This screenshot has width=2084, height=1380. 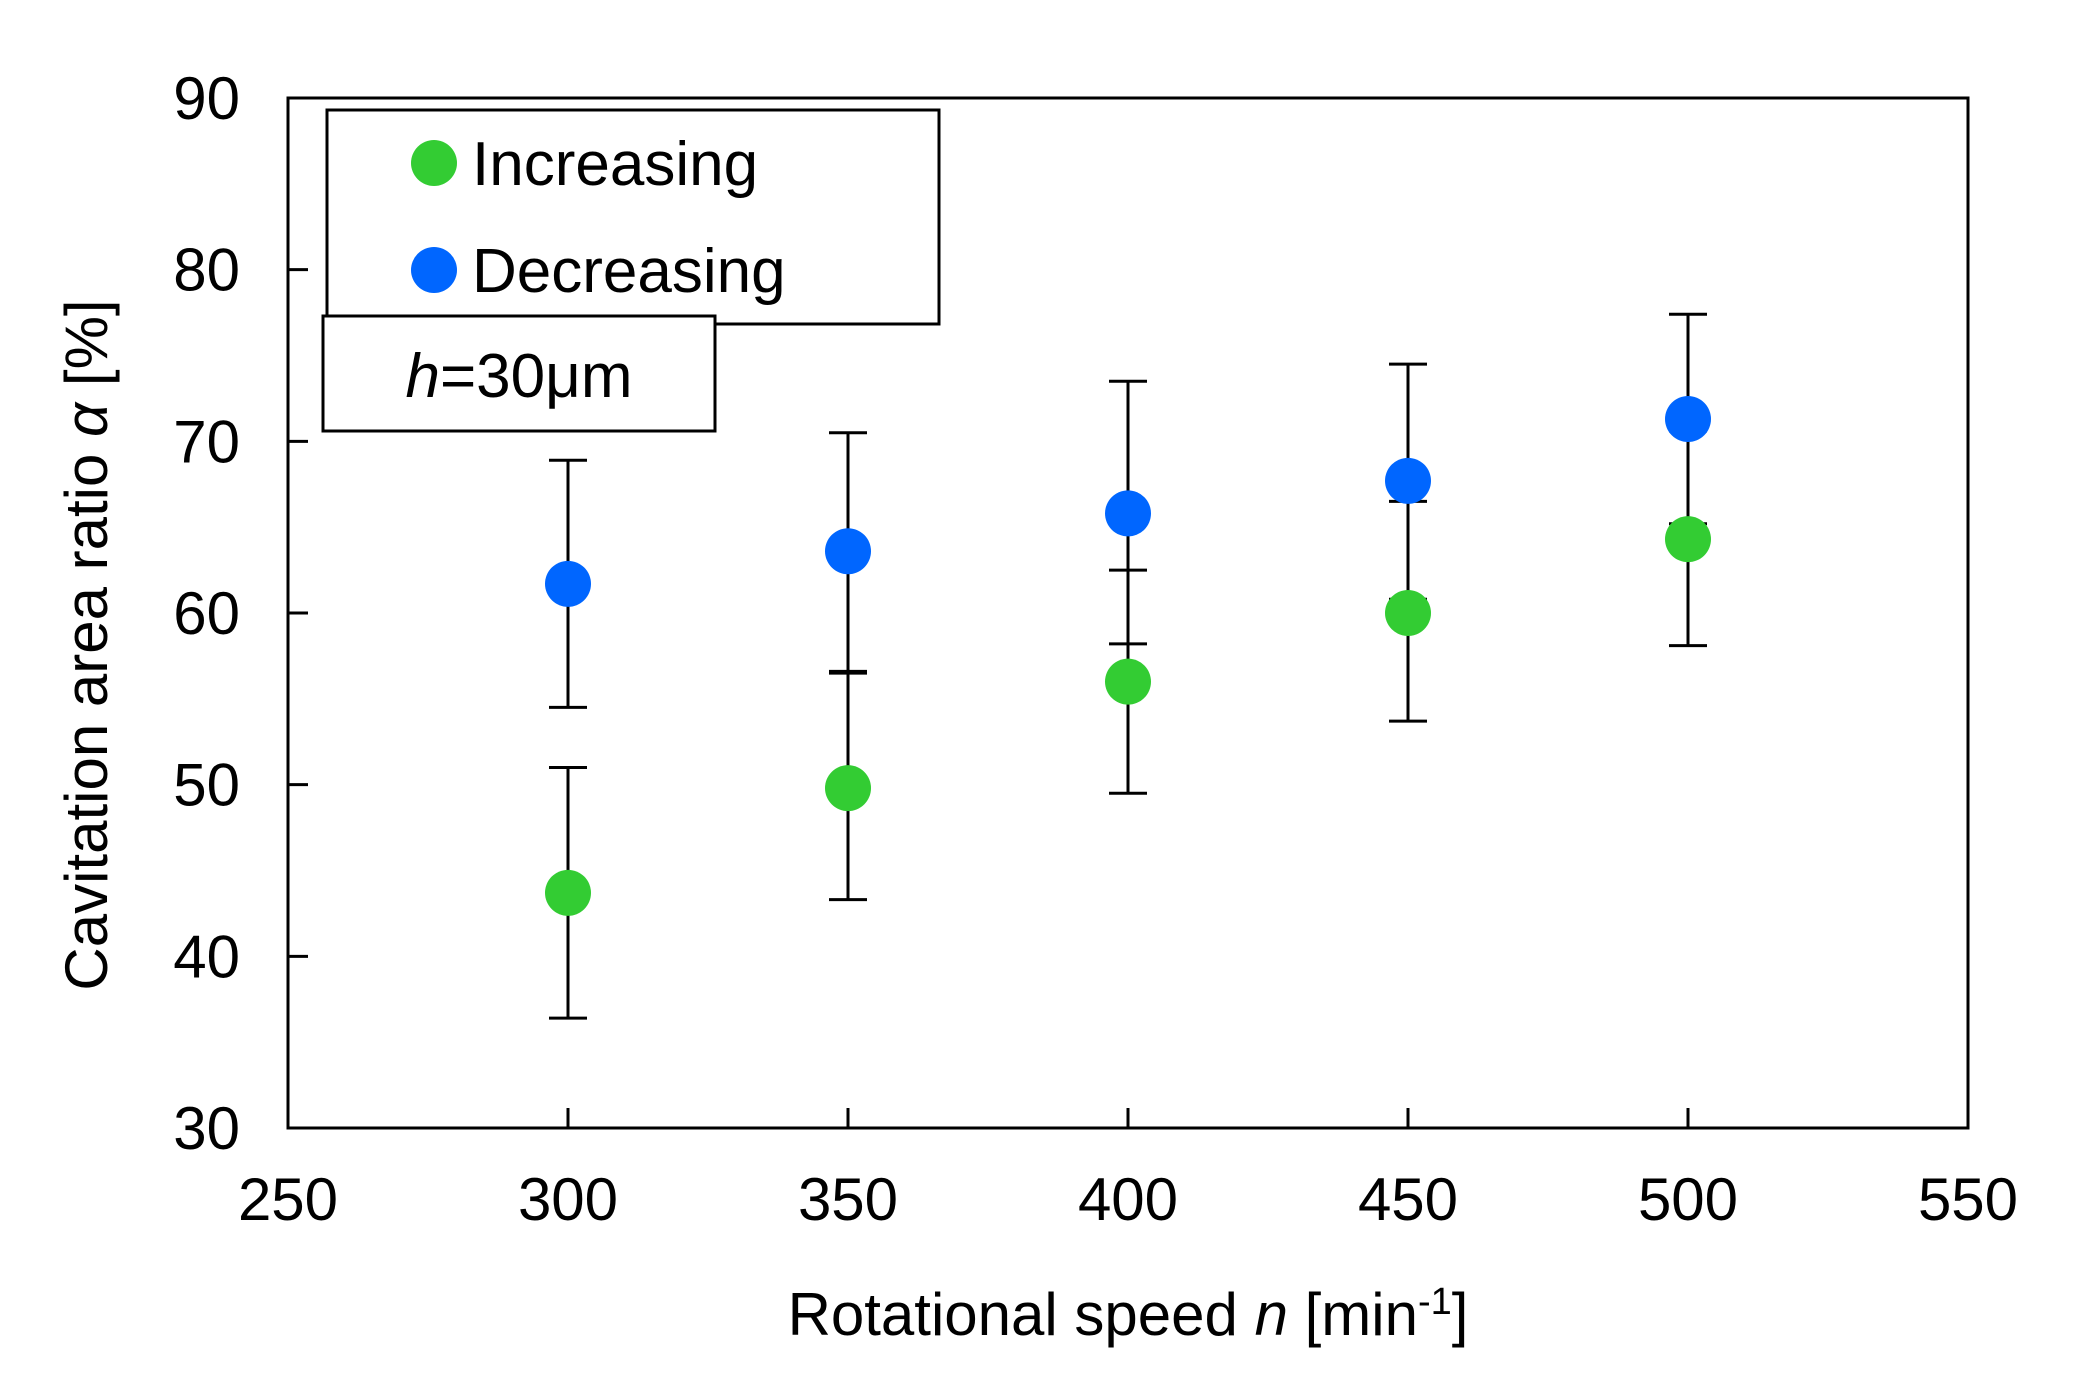 What do you see at coordinates (434, 163) in the screenshot?
I see `legend-marker-increasing` at bounding box center [434, 163].